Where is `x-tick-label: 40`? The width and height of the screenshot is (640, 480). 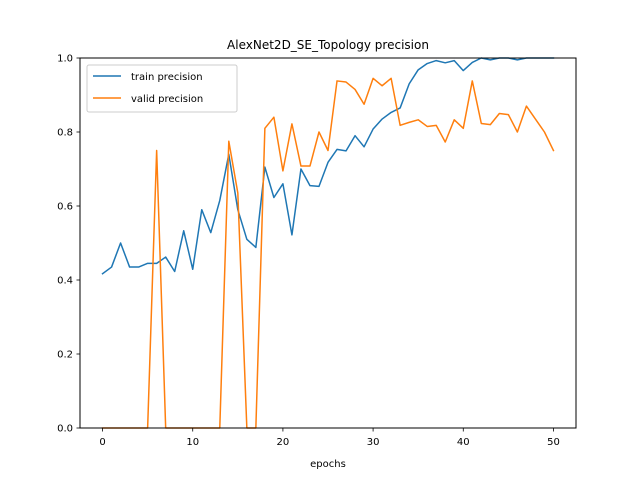
x-tick-label: 40 is located at coordinates (463, 442).